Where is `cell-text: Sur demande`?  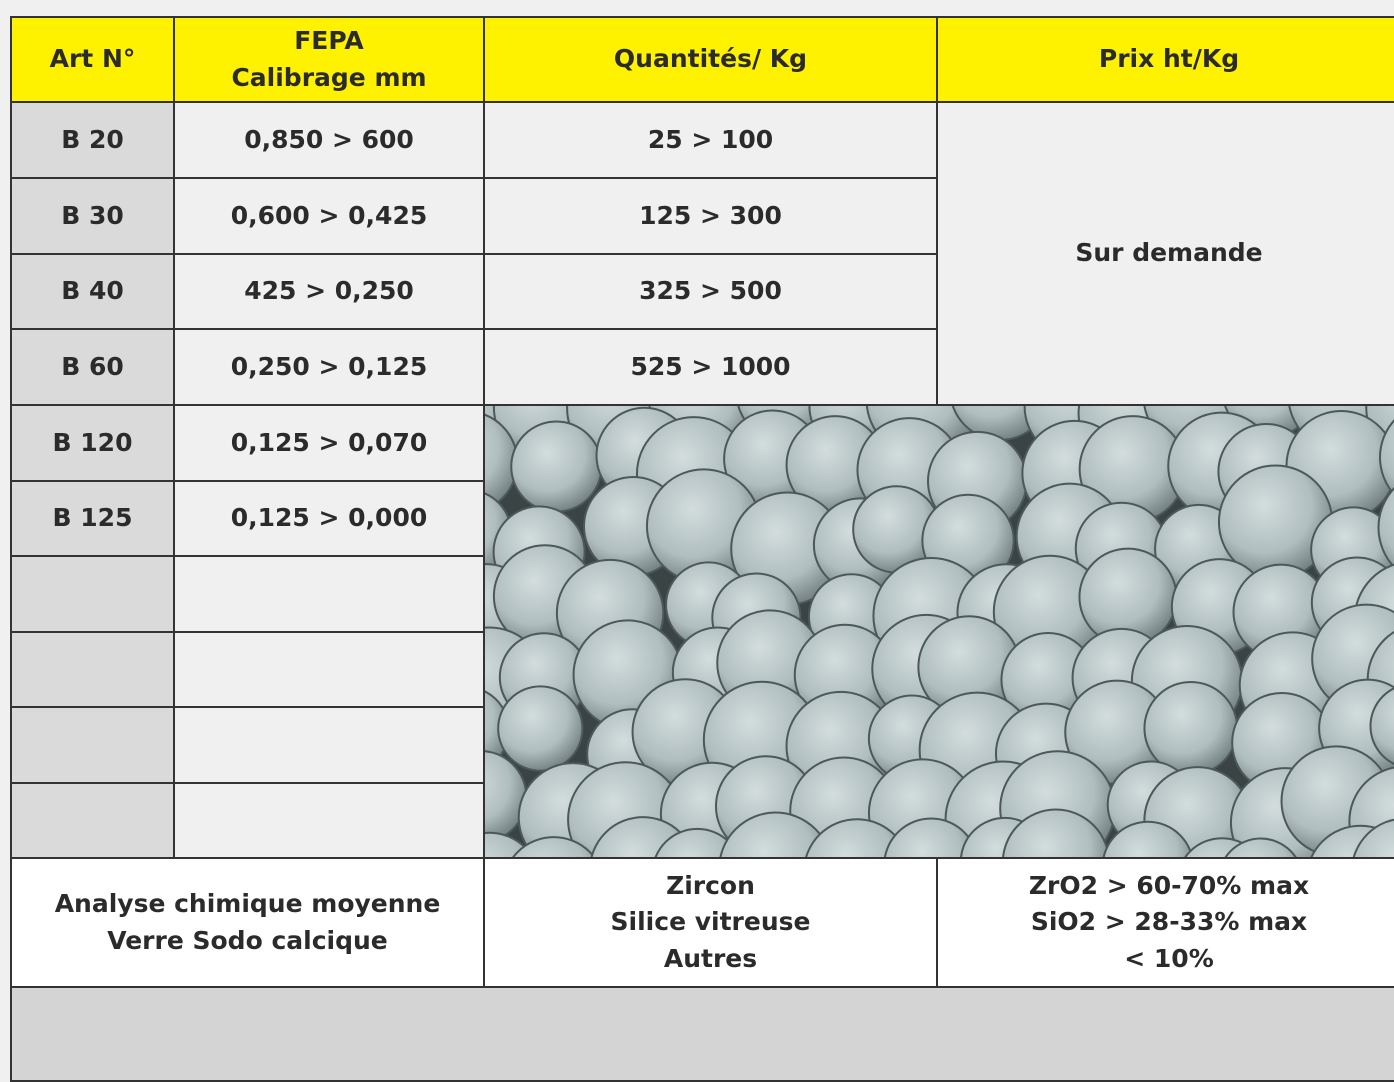 cell-text: Sur demande is located at coordinates (1169, 253).